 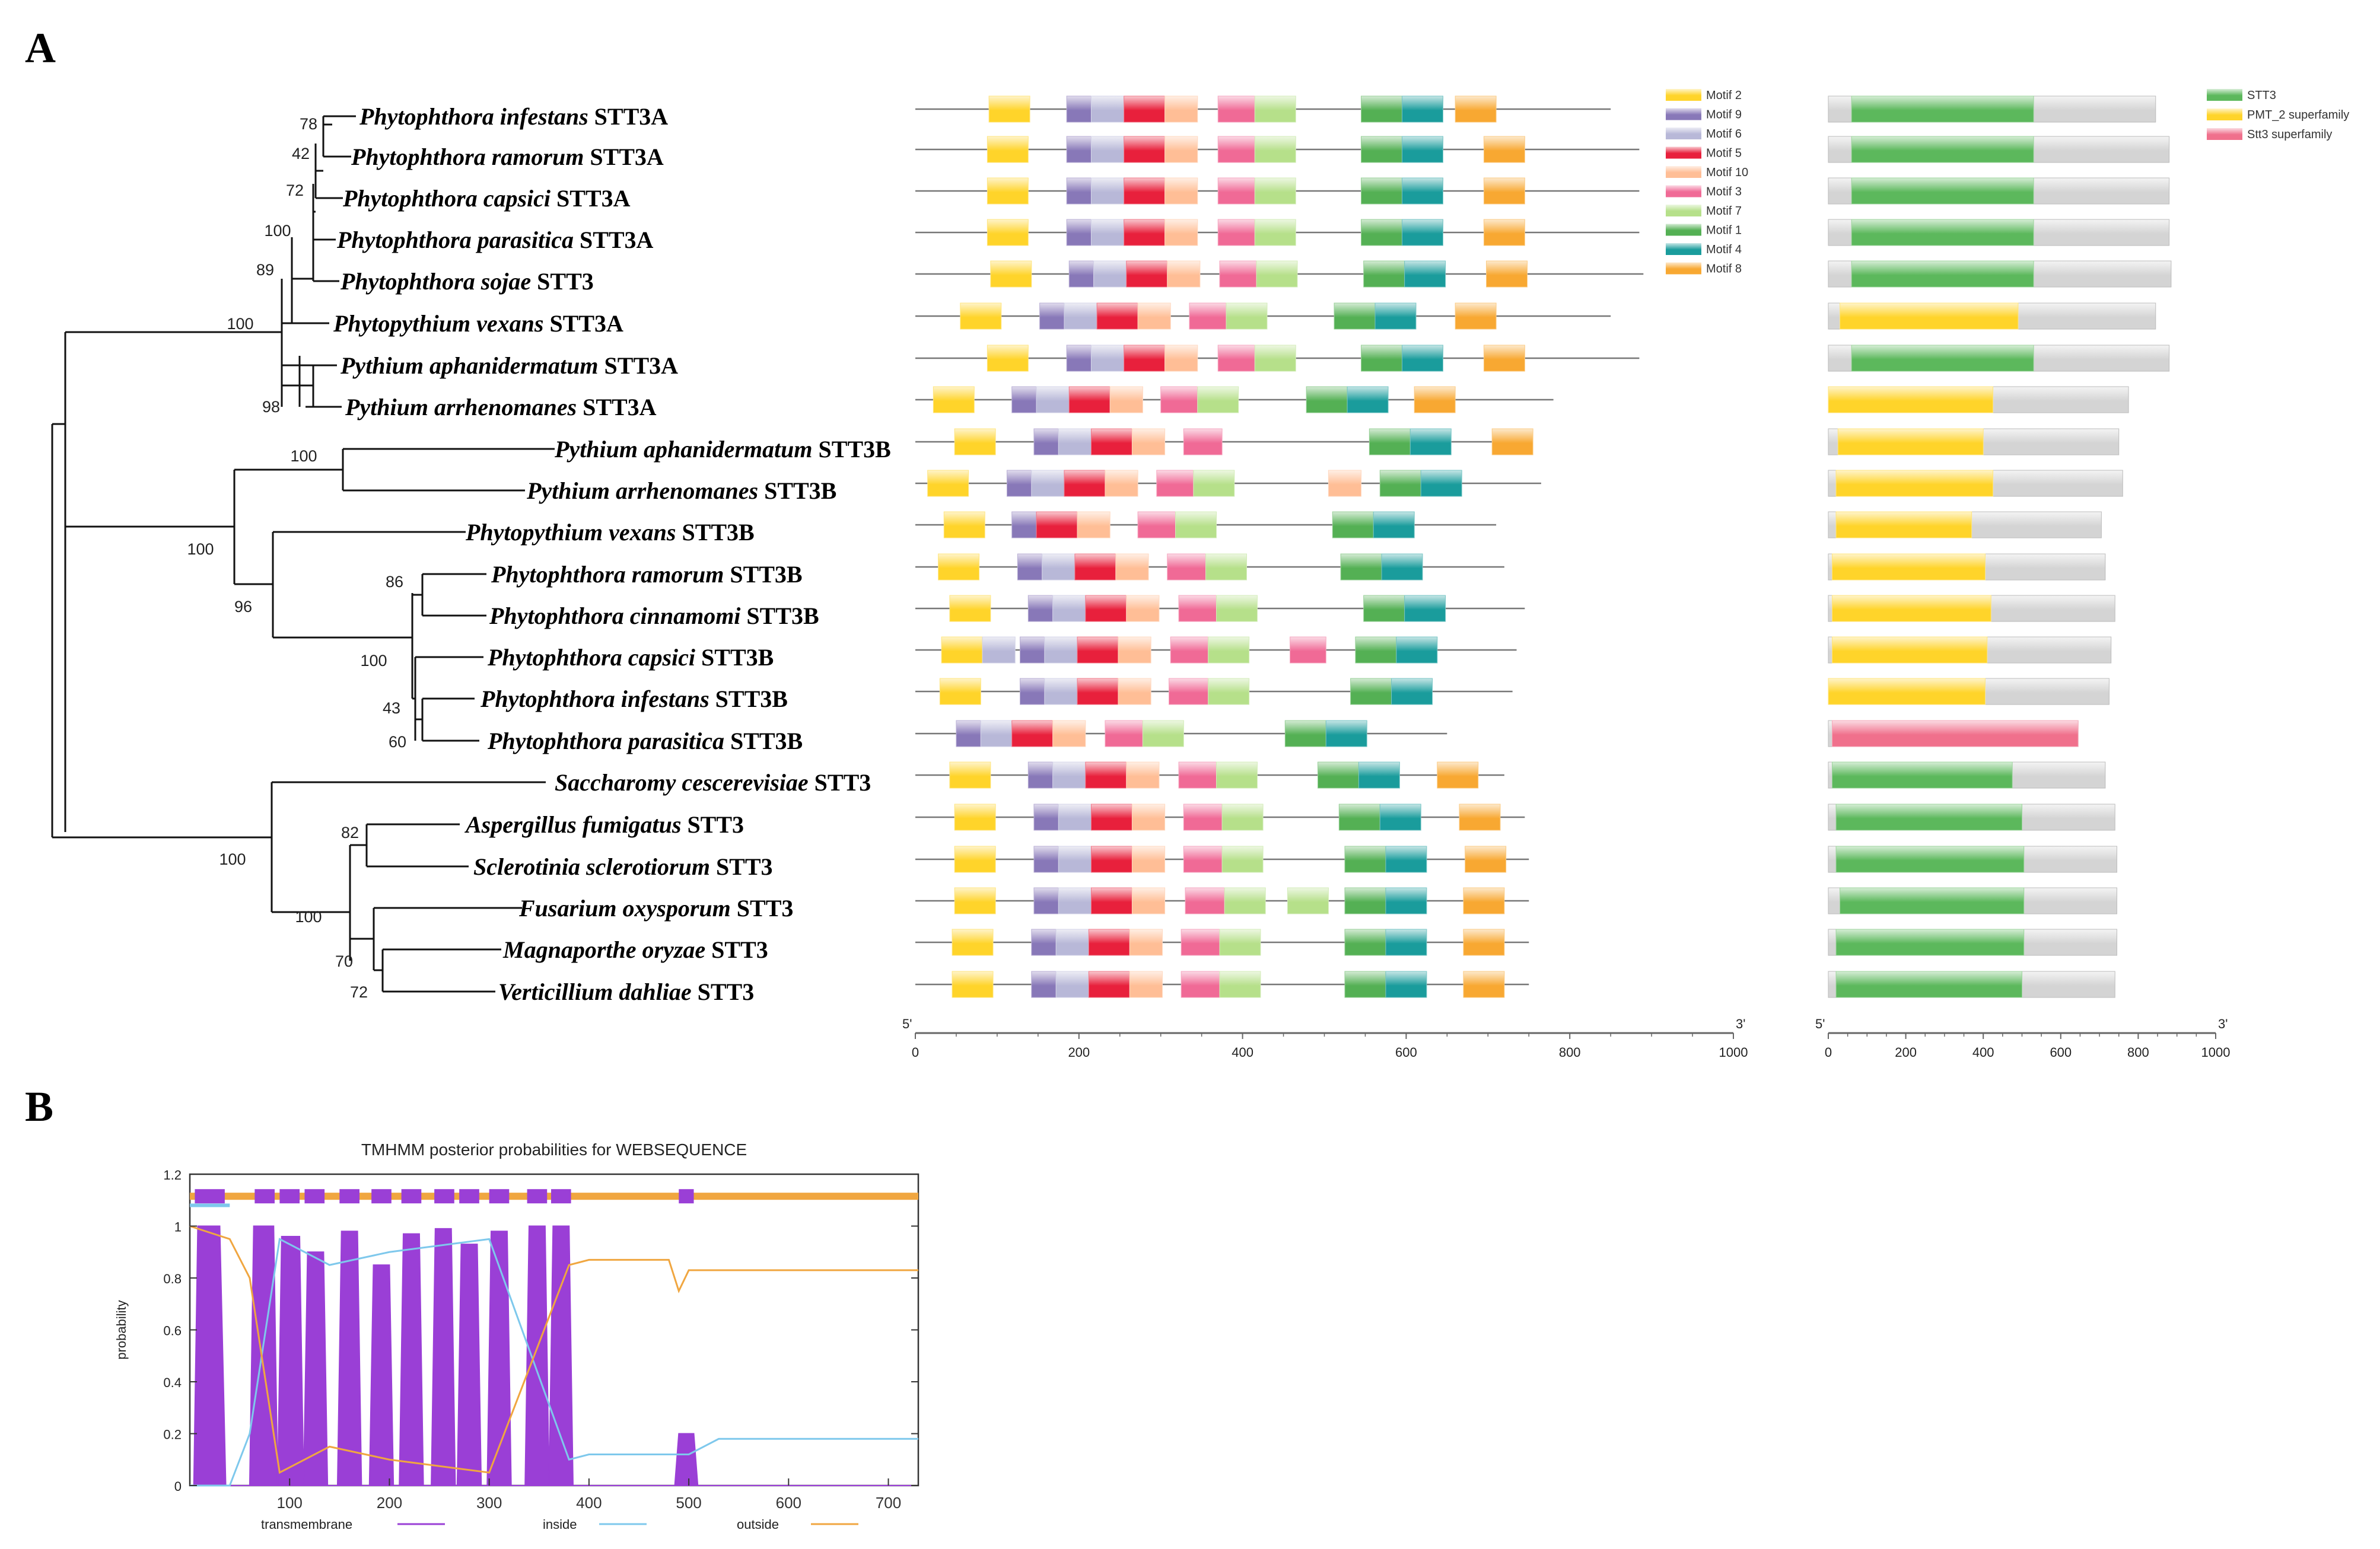 I want to click on y-axis-label: probability, so click(x=121, y=1330).